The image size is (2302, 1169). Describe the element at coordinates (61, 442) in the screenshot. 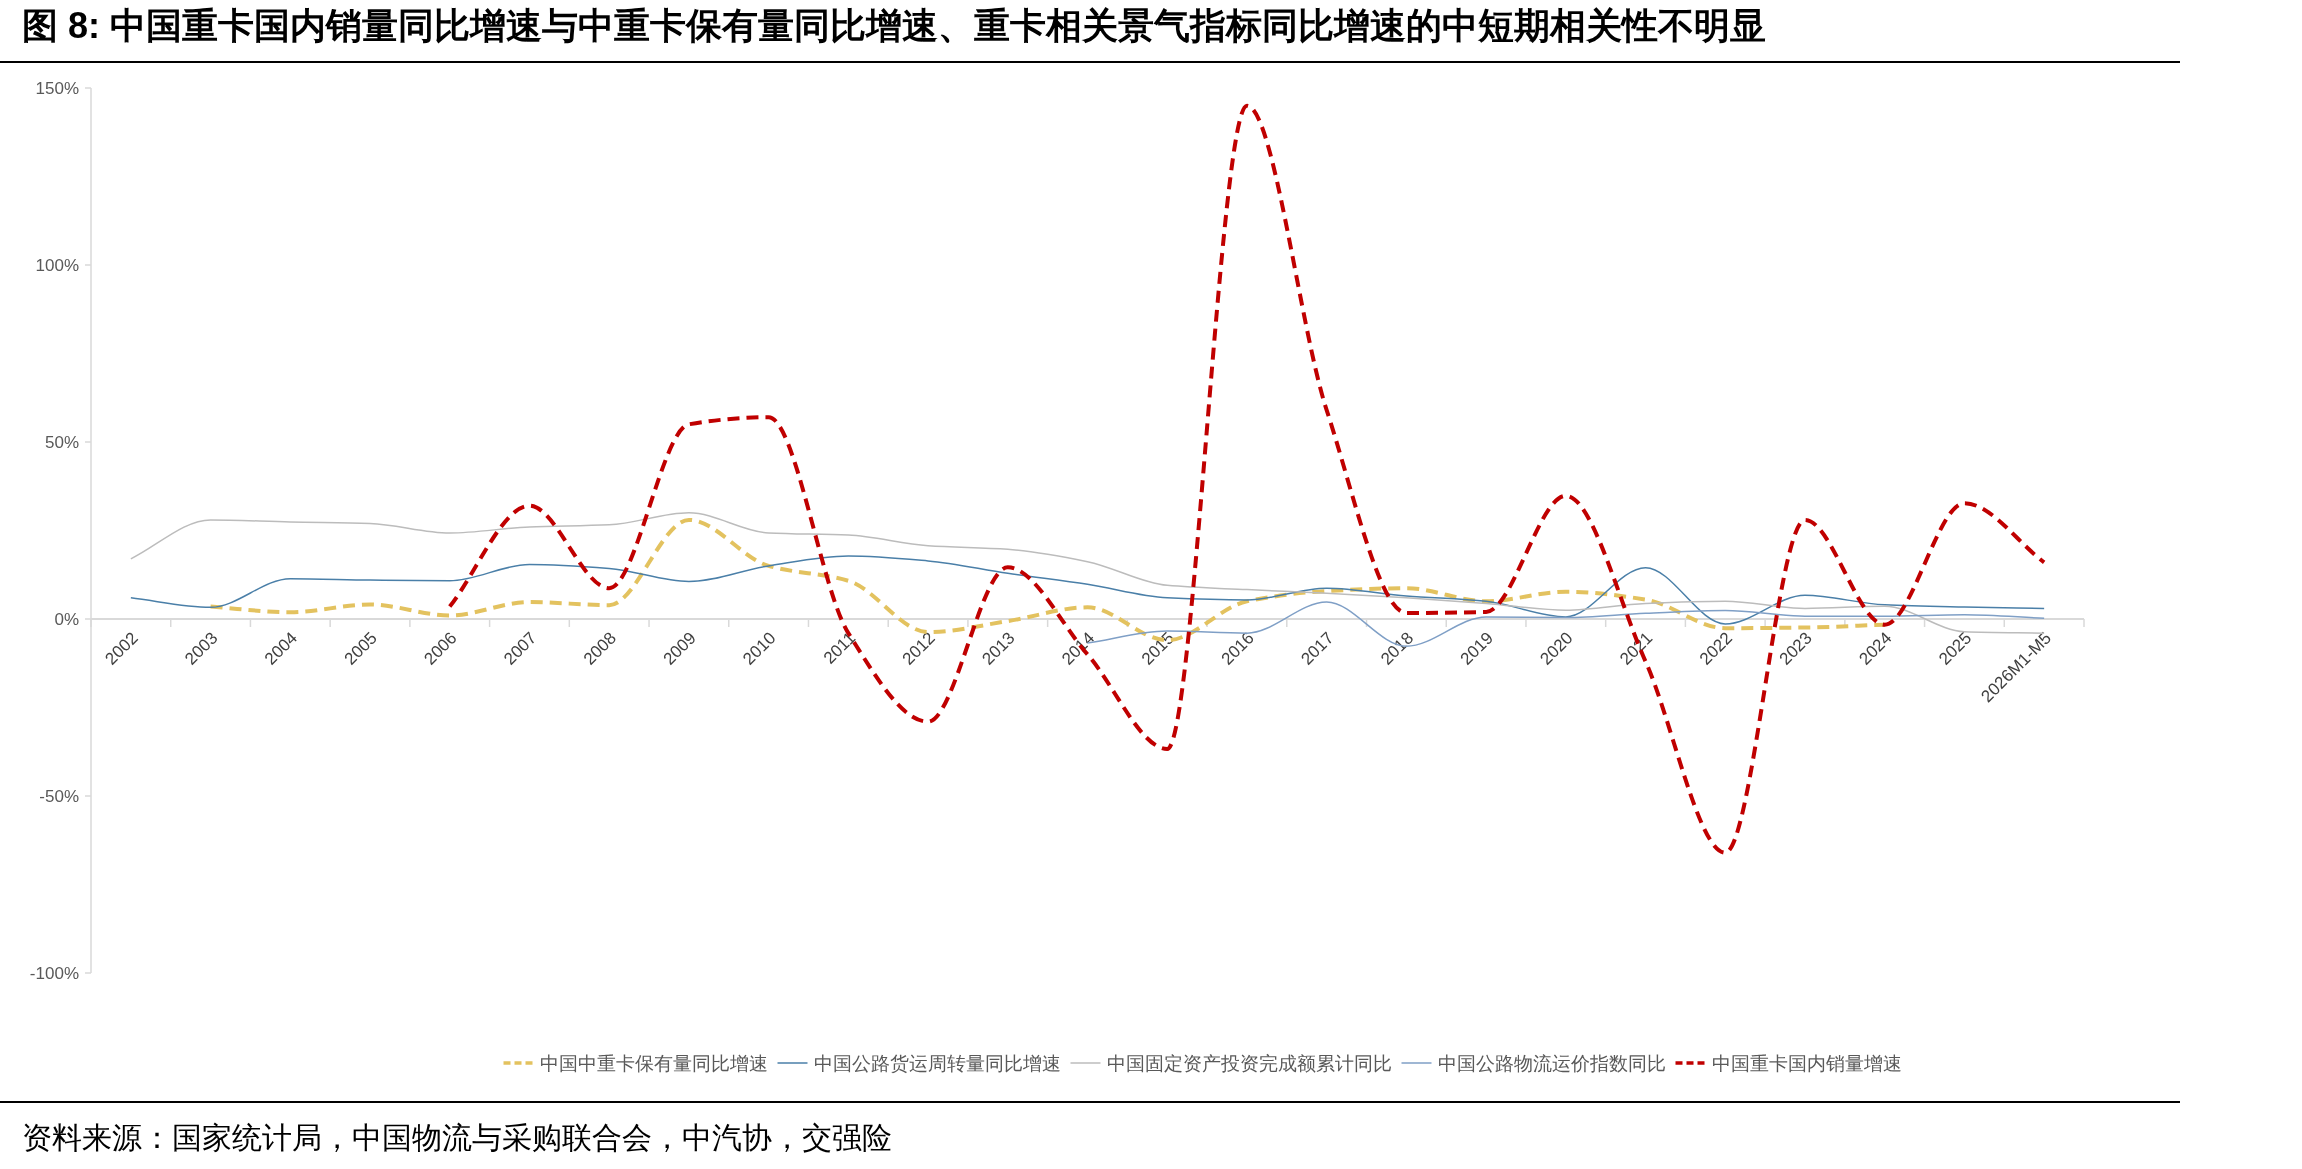

I see `y-tick-label: 50%` at that location.